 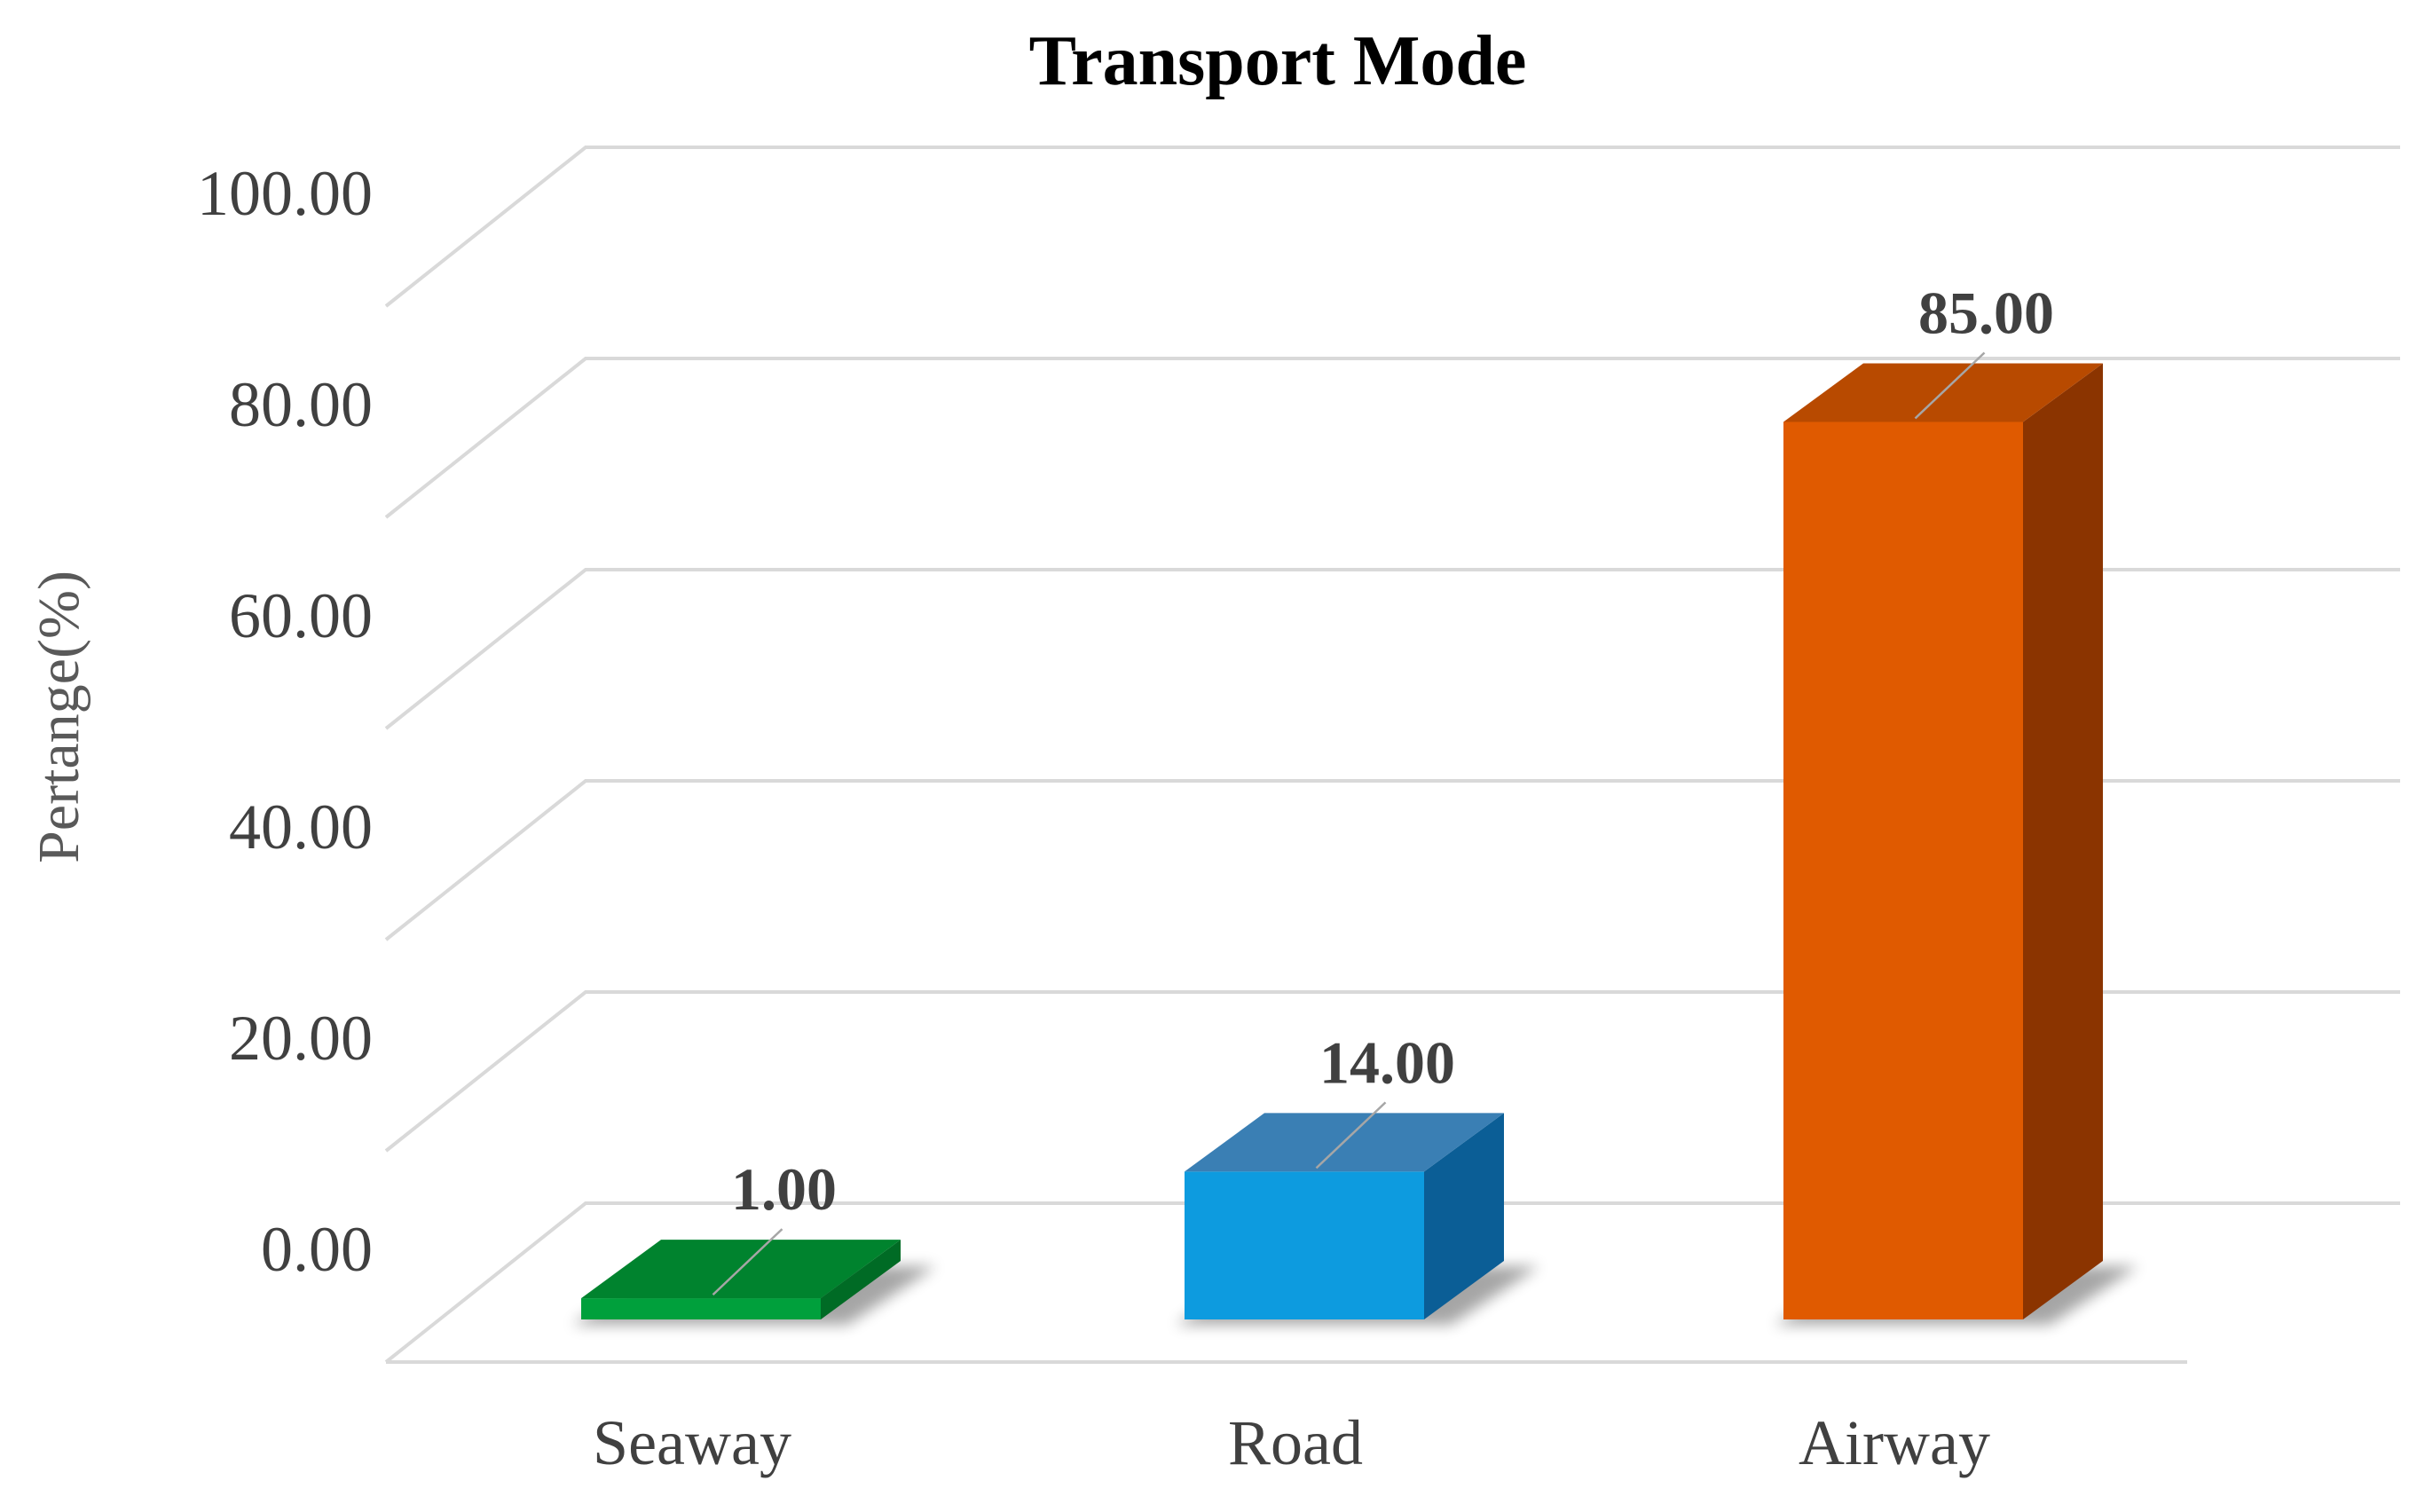 I want to click on bar-side-airway, so click(x=2063, y=841).